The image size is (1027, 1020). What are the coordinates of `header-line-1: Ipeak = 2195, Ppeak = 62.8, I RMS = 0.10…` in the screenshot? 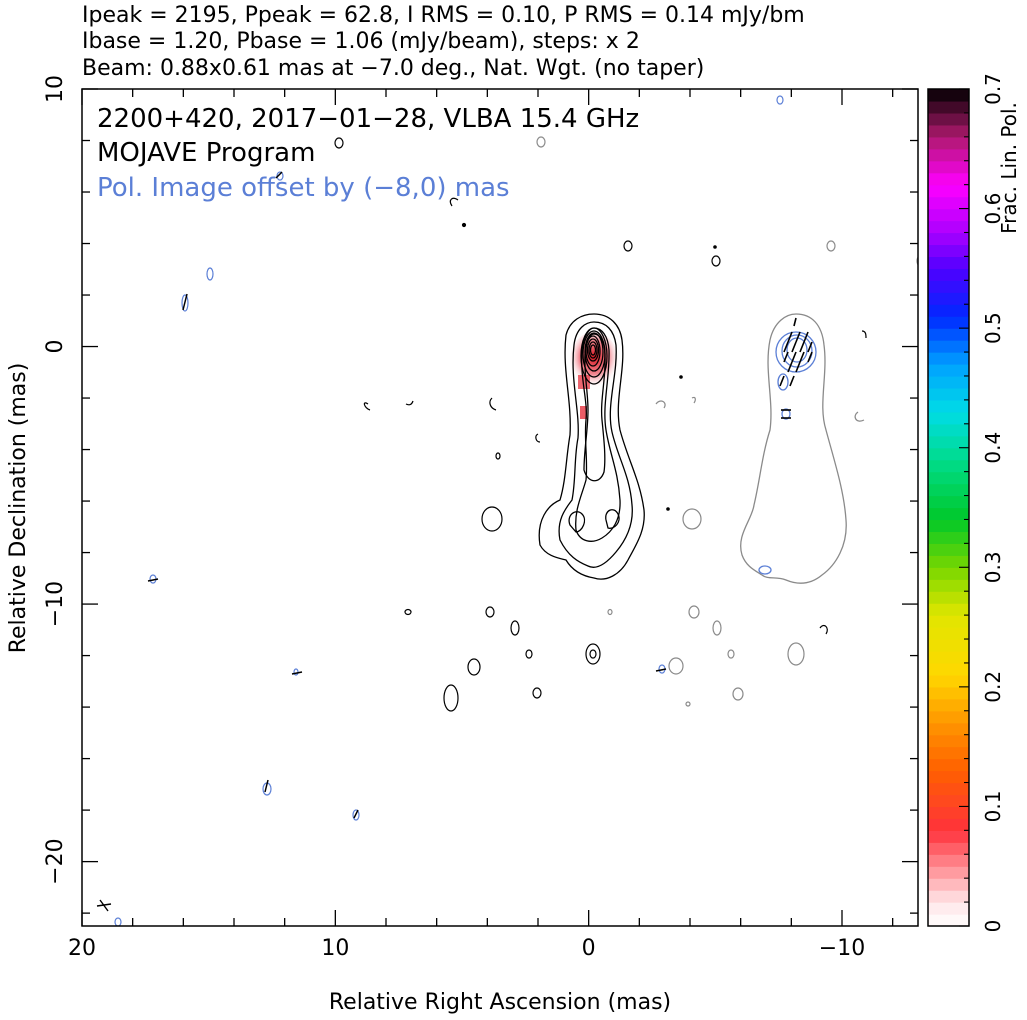 It's located at (443, 15).